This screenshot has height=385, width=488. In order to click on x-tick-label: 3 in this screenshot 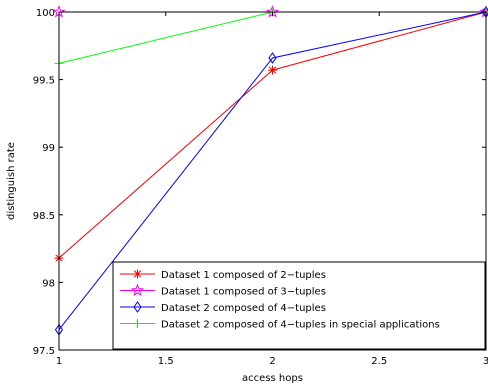, I will do `click(485, 361)`.